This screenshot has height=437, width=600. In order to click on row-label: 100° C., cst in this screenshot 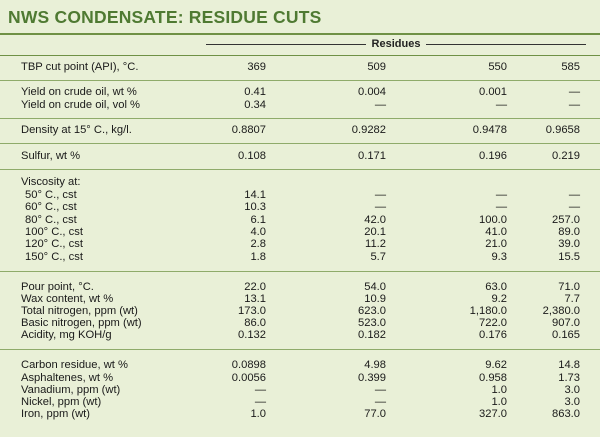, I will do `click(54, 232)`.